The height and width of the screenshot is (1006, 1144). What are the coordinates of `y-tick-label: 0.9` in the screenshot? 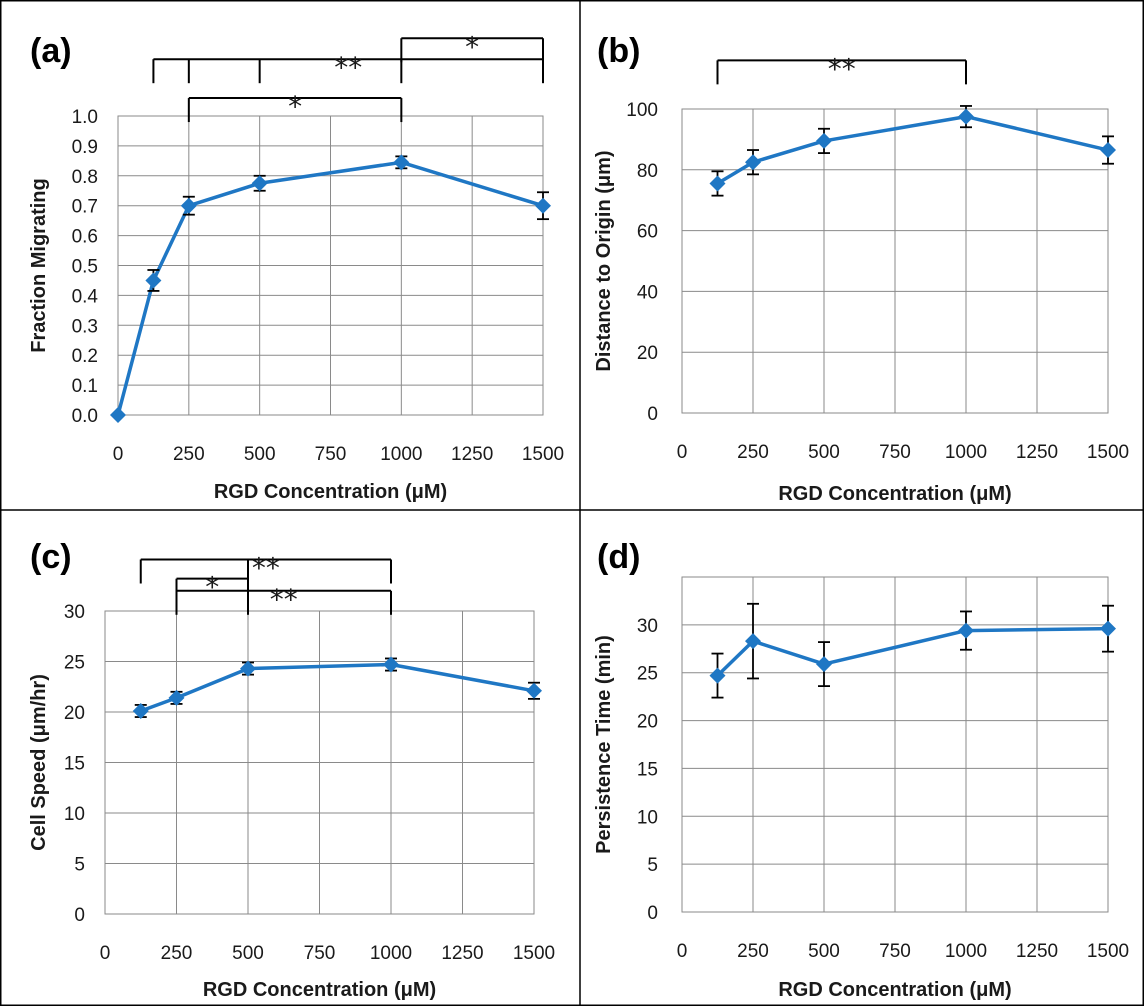 It's located at (85, 147).